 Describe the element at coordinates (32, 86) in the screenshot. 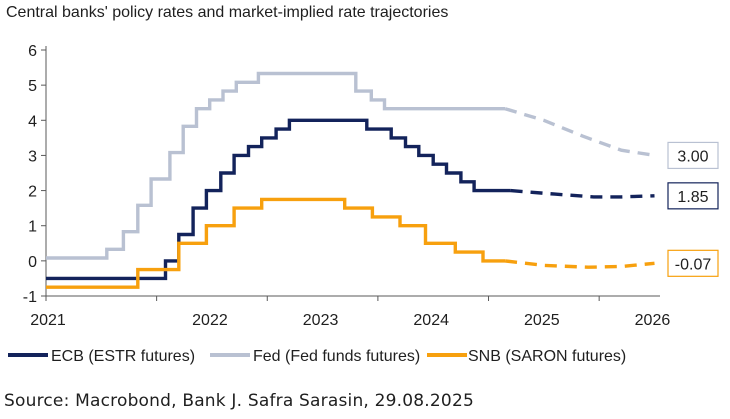

I see `y-tick-label: 5` at that location.